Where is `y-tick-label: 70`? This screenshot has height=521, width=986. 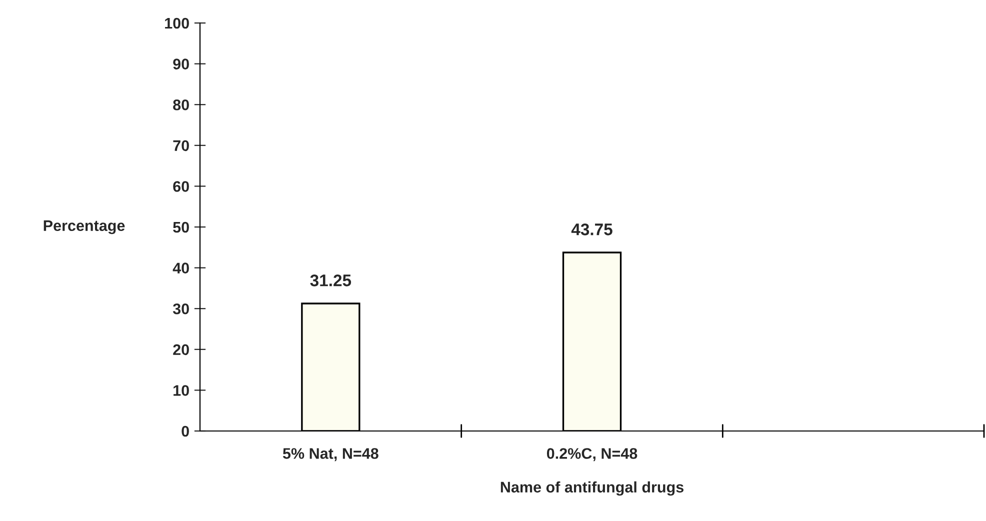
y-tick-label: 70 is located at coordinates (181, 146).